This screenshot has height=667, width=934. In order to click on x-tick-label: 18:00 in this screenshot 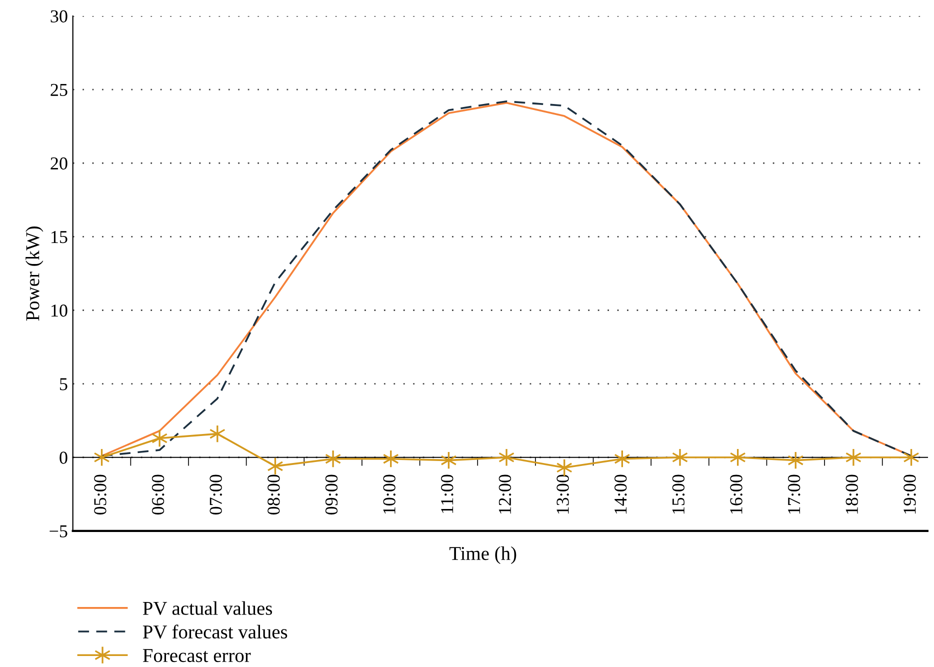, I will do `click(852, 494)`.